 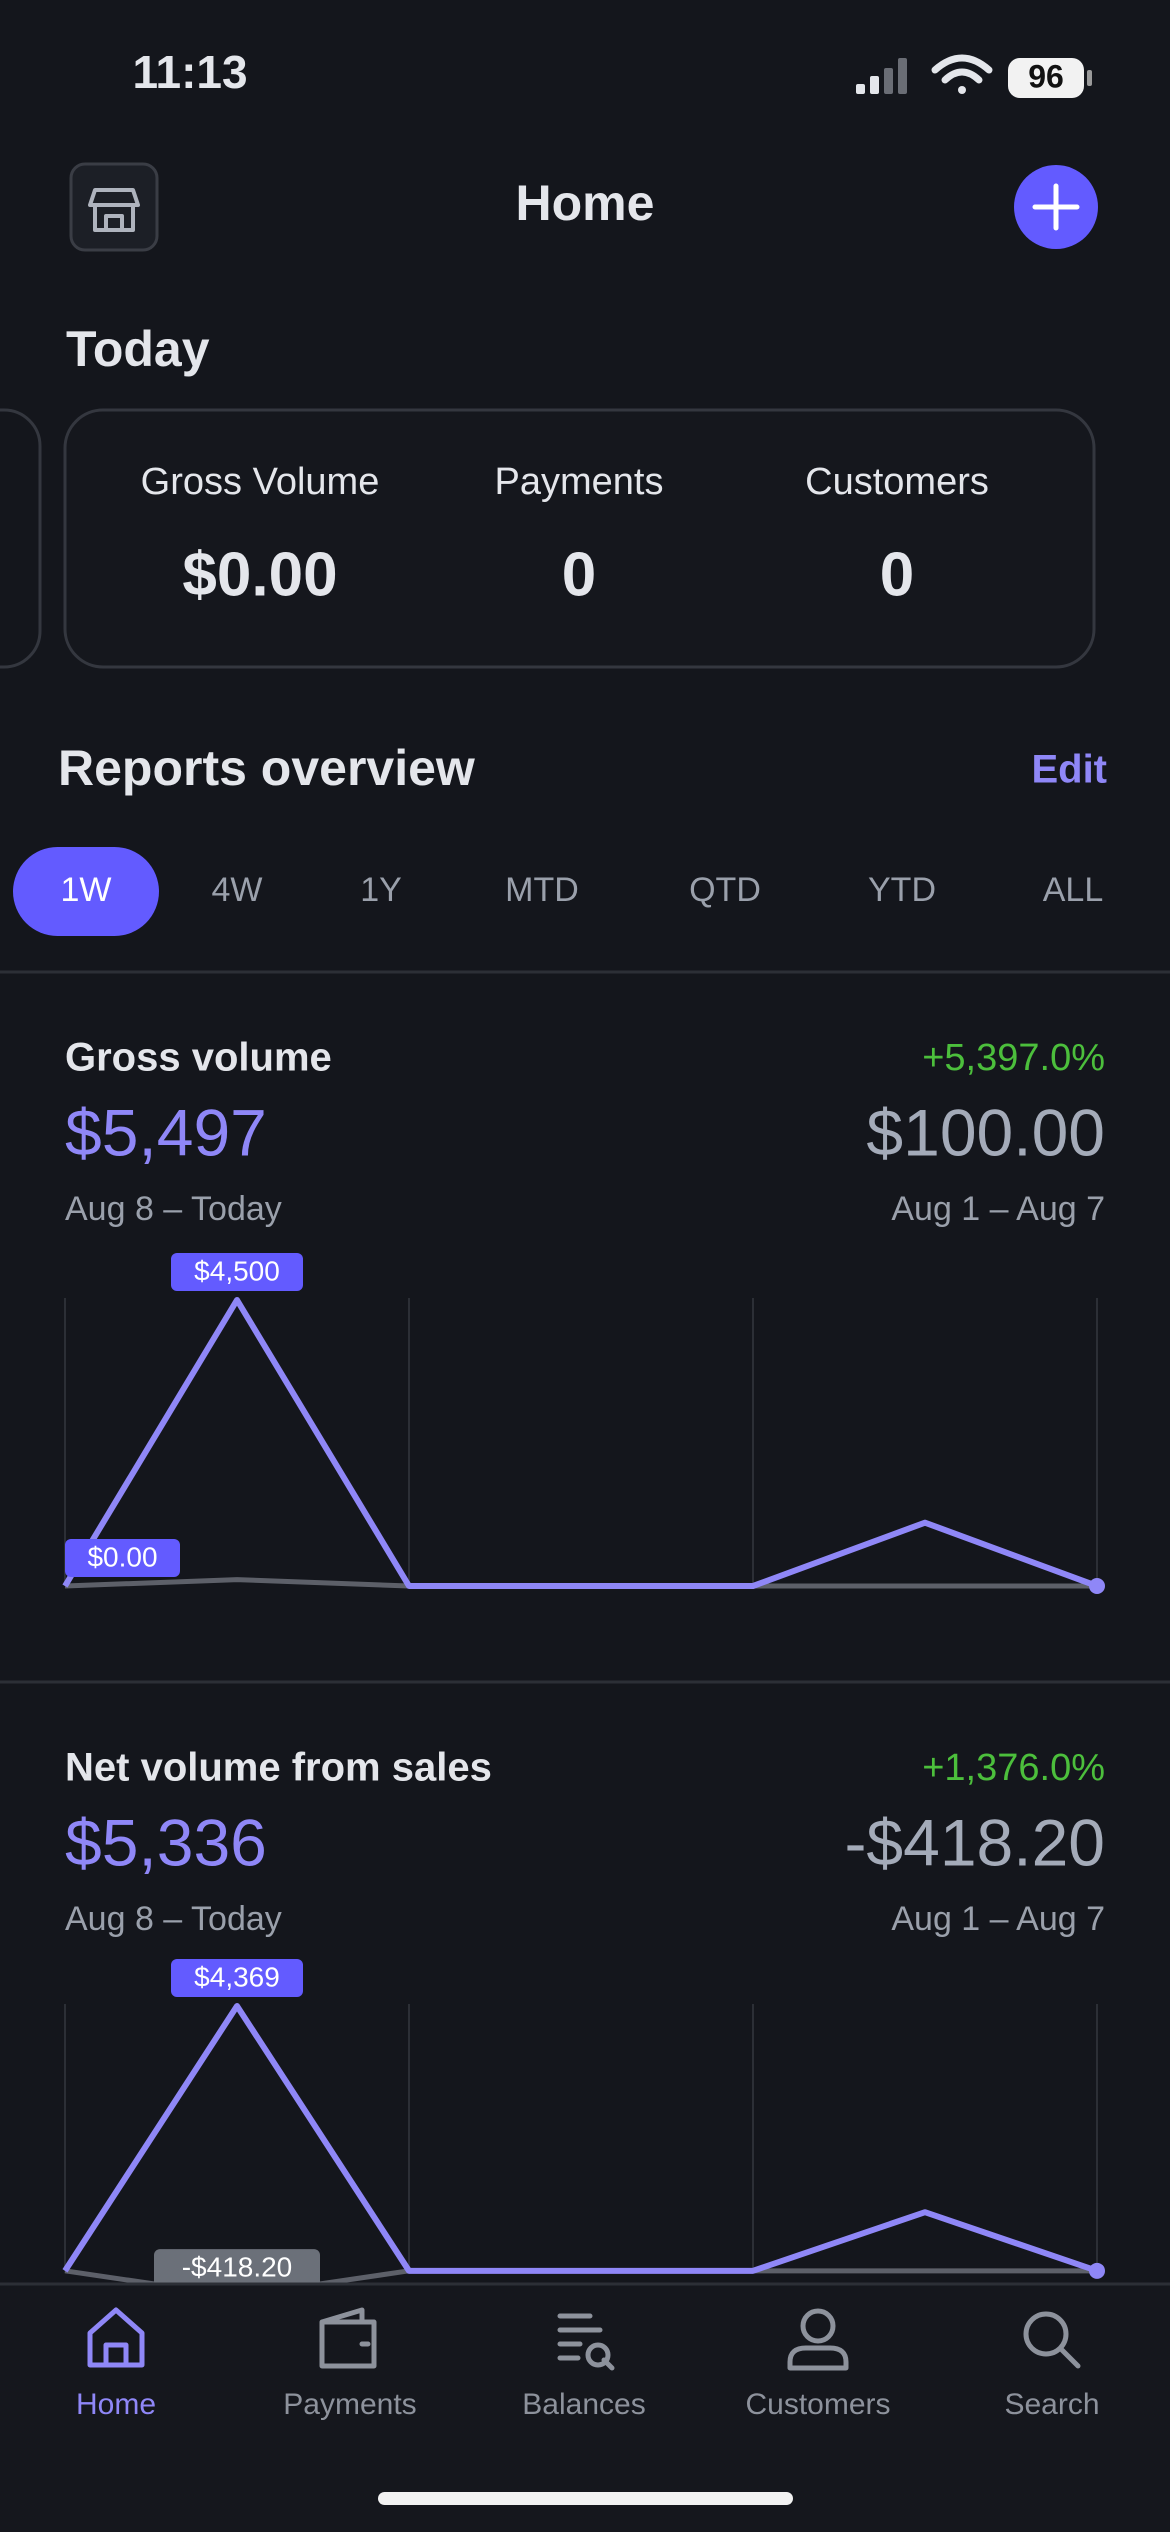 What do you see at coordinates (1051, 2404) in the screenshot?
I see `tab-label: Search` at bounding box center [1051, 2404].